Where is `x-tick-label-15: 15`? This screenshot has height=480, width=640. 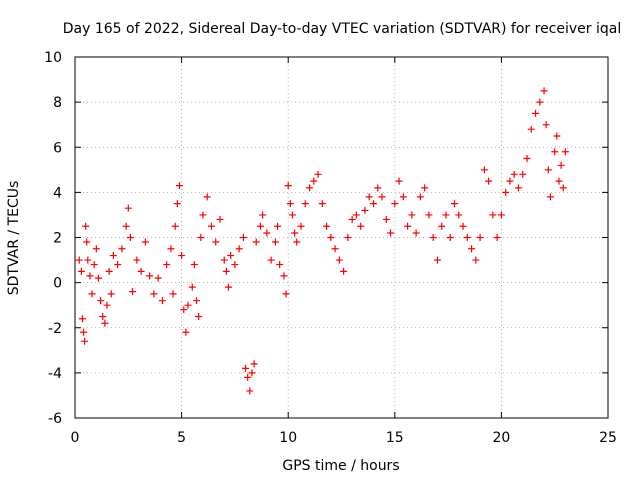 x-tick-label-15: 15 is located at coordinates (395, 438).